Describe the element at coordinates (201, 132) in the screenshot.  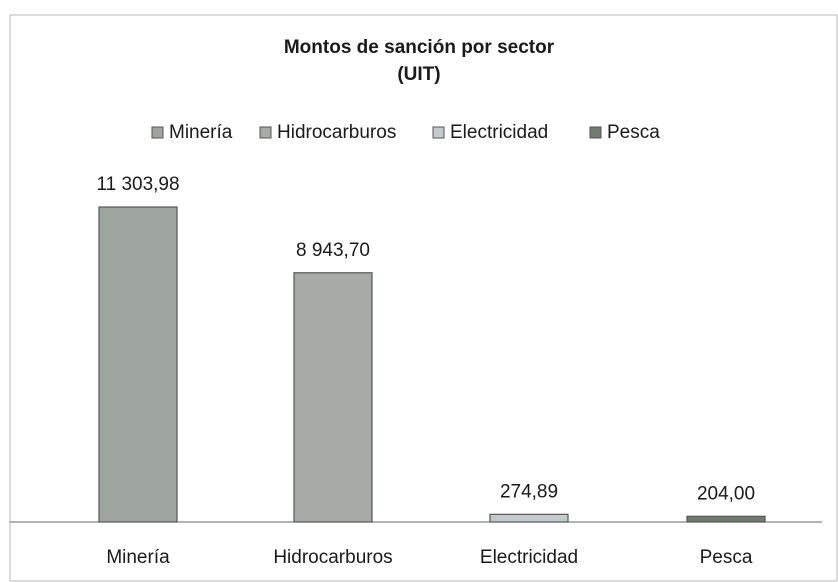
I see `legend-label: Minería` at that location.